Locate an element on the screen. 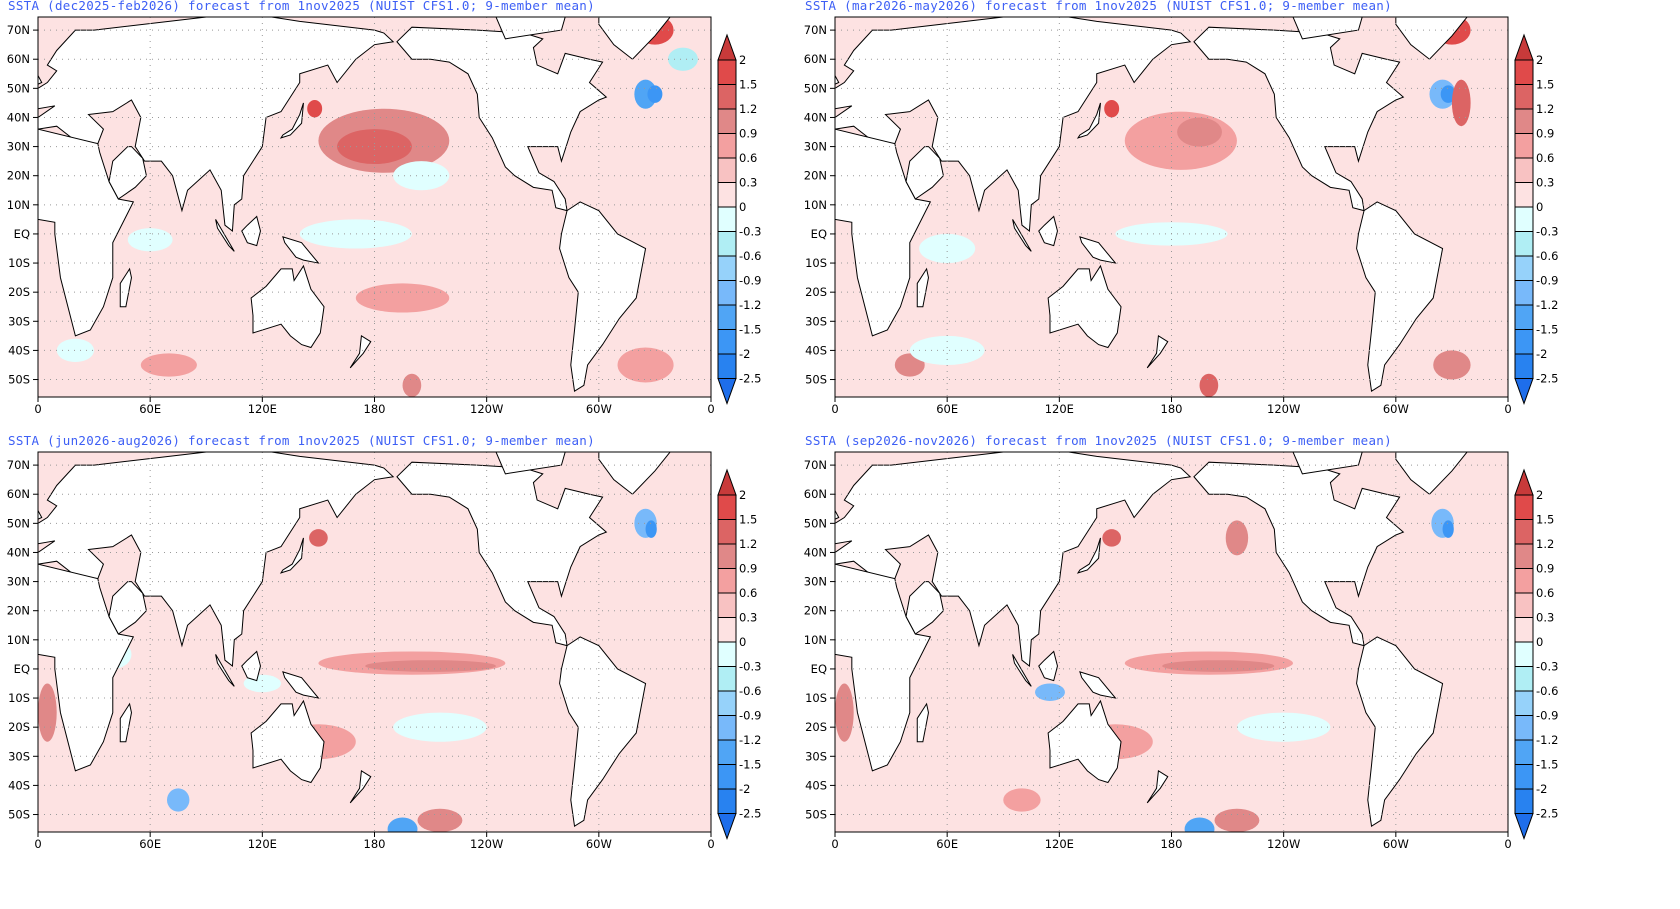  lat-tick-label: 40S is located at coordinates (19, 350).